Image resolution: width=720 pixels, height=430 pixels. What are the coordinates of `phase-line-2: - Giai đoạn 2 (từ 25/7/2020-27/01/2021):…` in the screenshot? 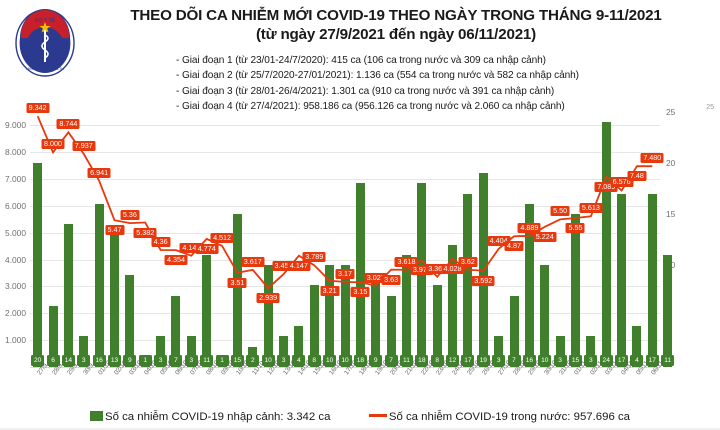 It's located at (377, 76).